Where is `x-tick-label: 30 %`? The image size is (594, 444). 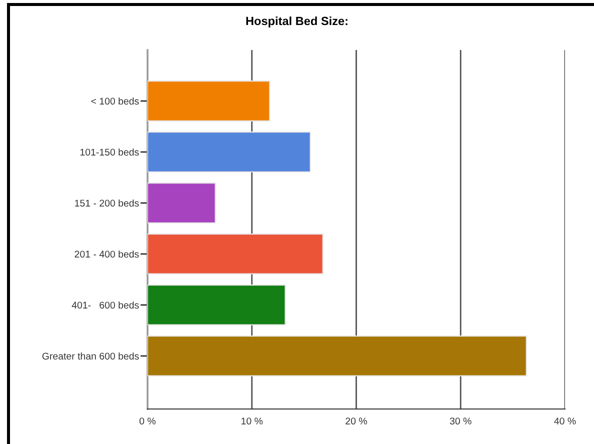
x-tick-label: 30 % is located at coordinates (461, 421).